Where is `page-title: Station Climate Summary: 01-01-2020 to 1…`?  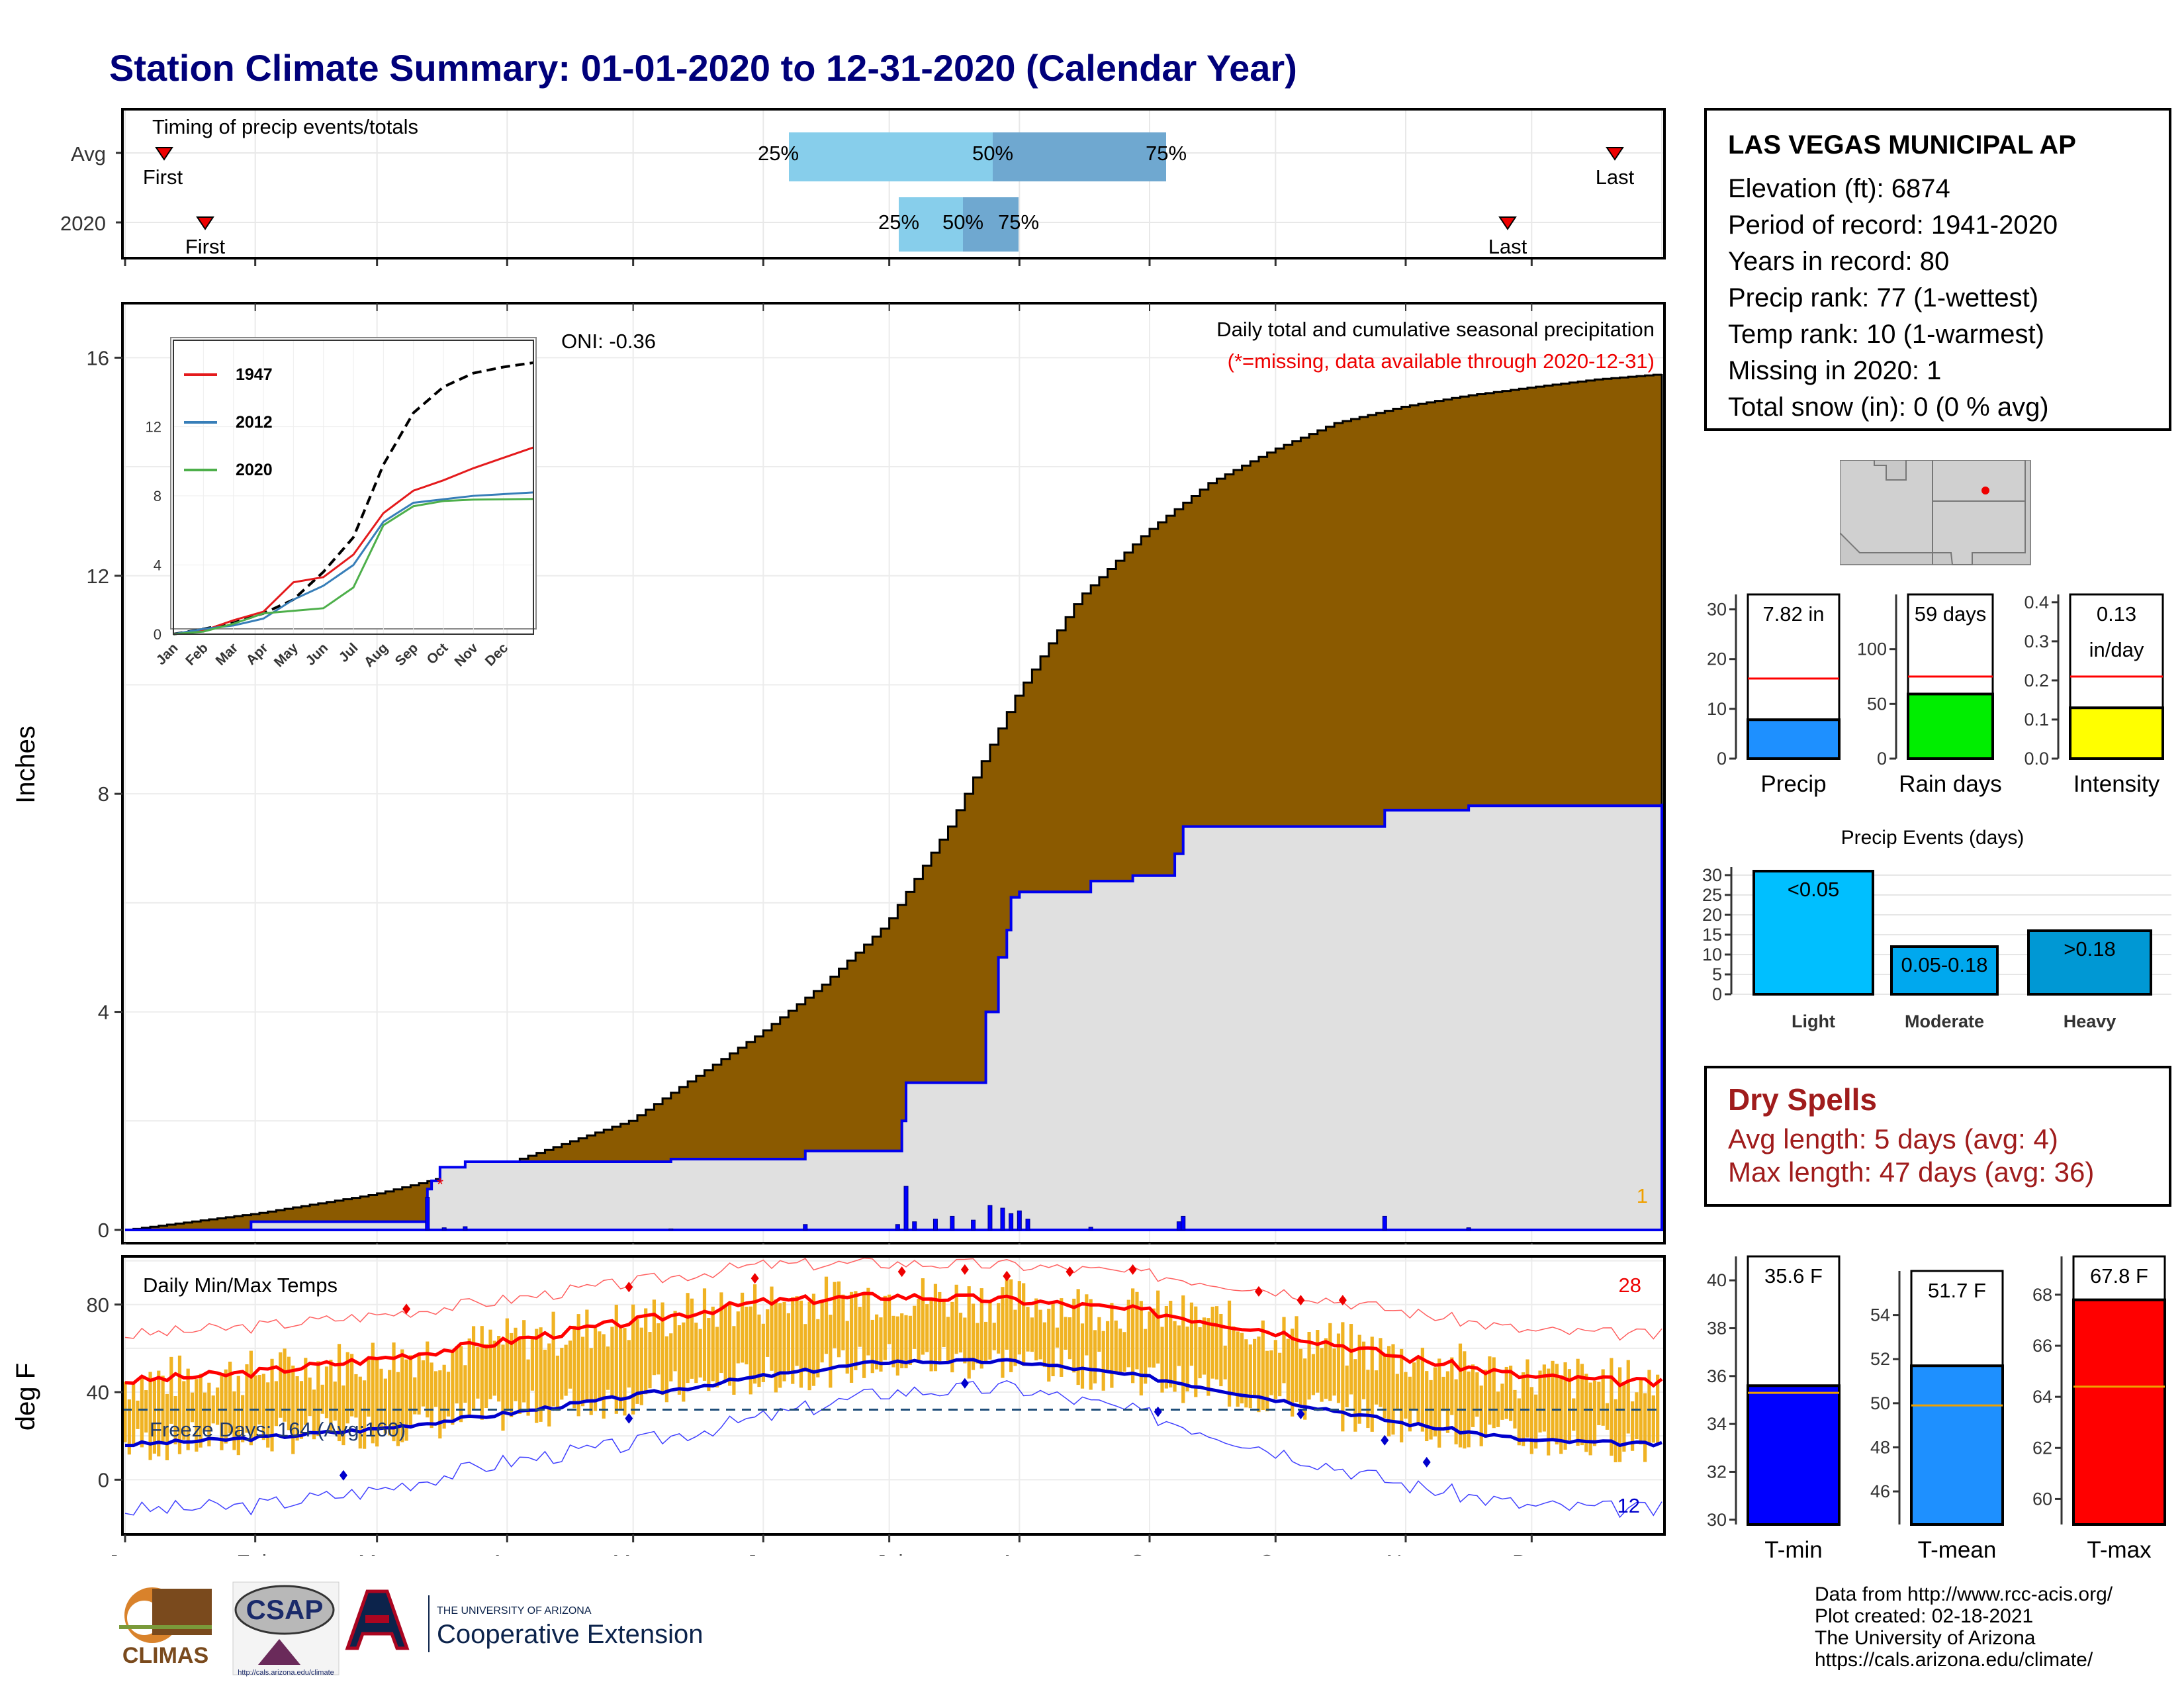
page-title: Station Climate Summary: 01-01-2020 to 1… is located at coordinates (703, 68).